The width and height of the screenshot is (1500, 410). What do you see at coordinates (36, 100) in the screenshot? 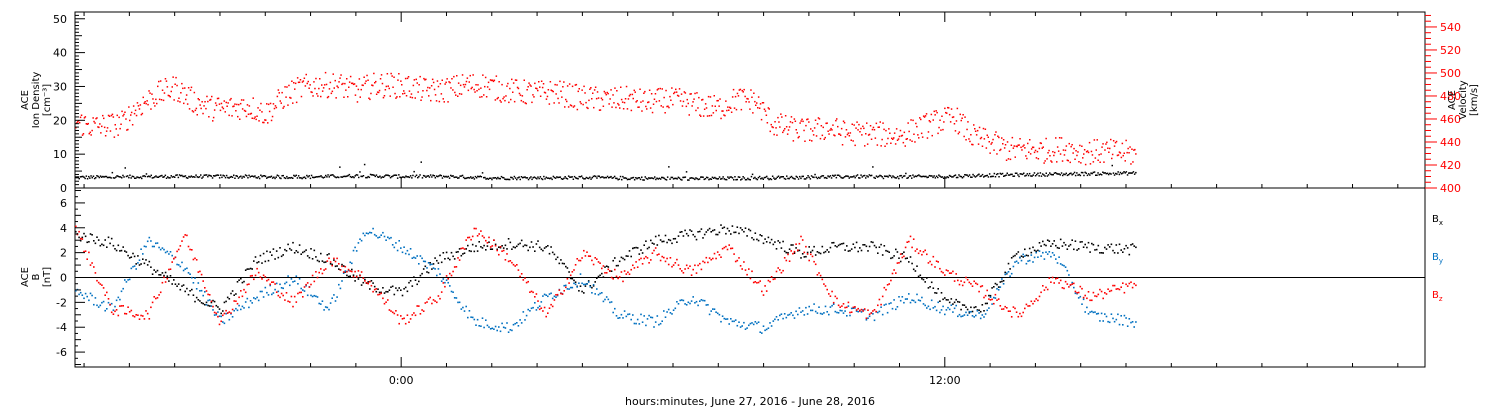
I see `density-axis-label: ACE Ion Density [cm⁻³]` at bounding box center [36, 100].